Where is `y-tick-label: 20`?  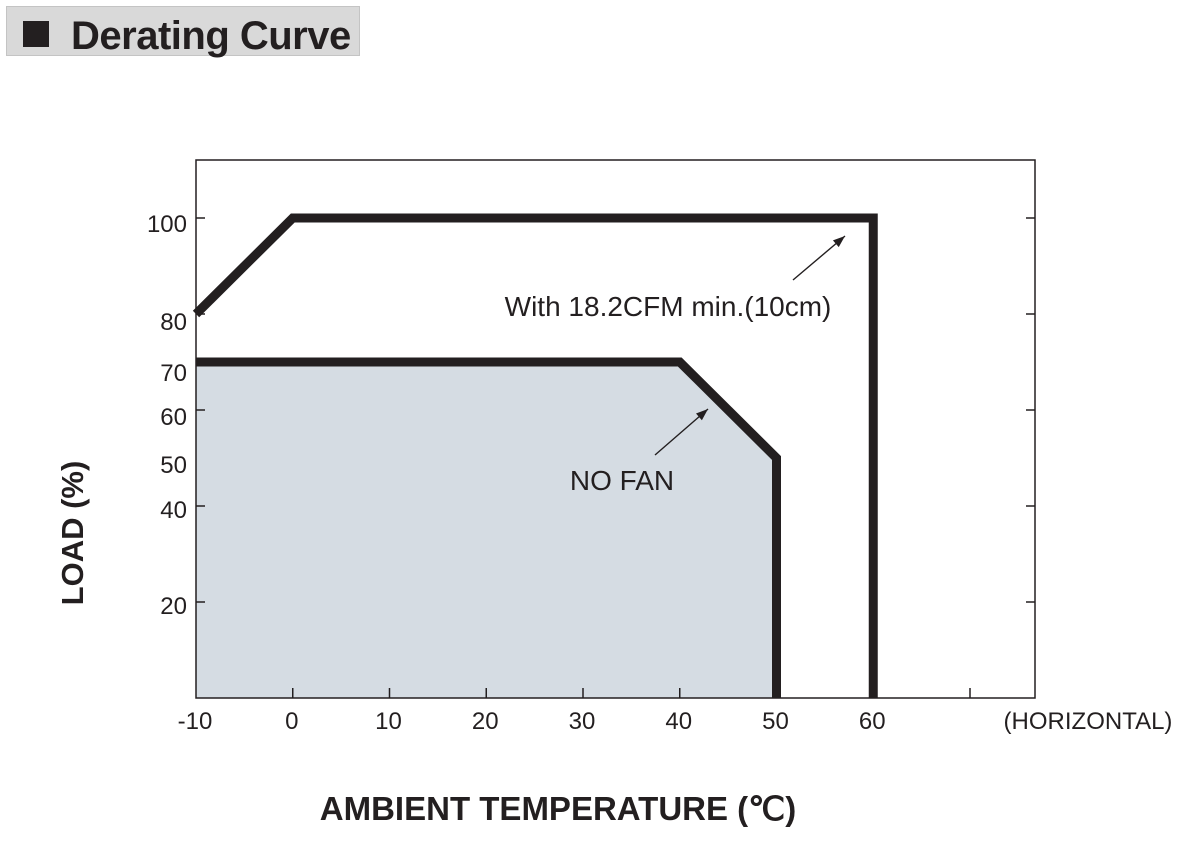 y-tick-label: 20 is located at coordinates (173, 606).